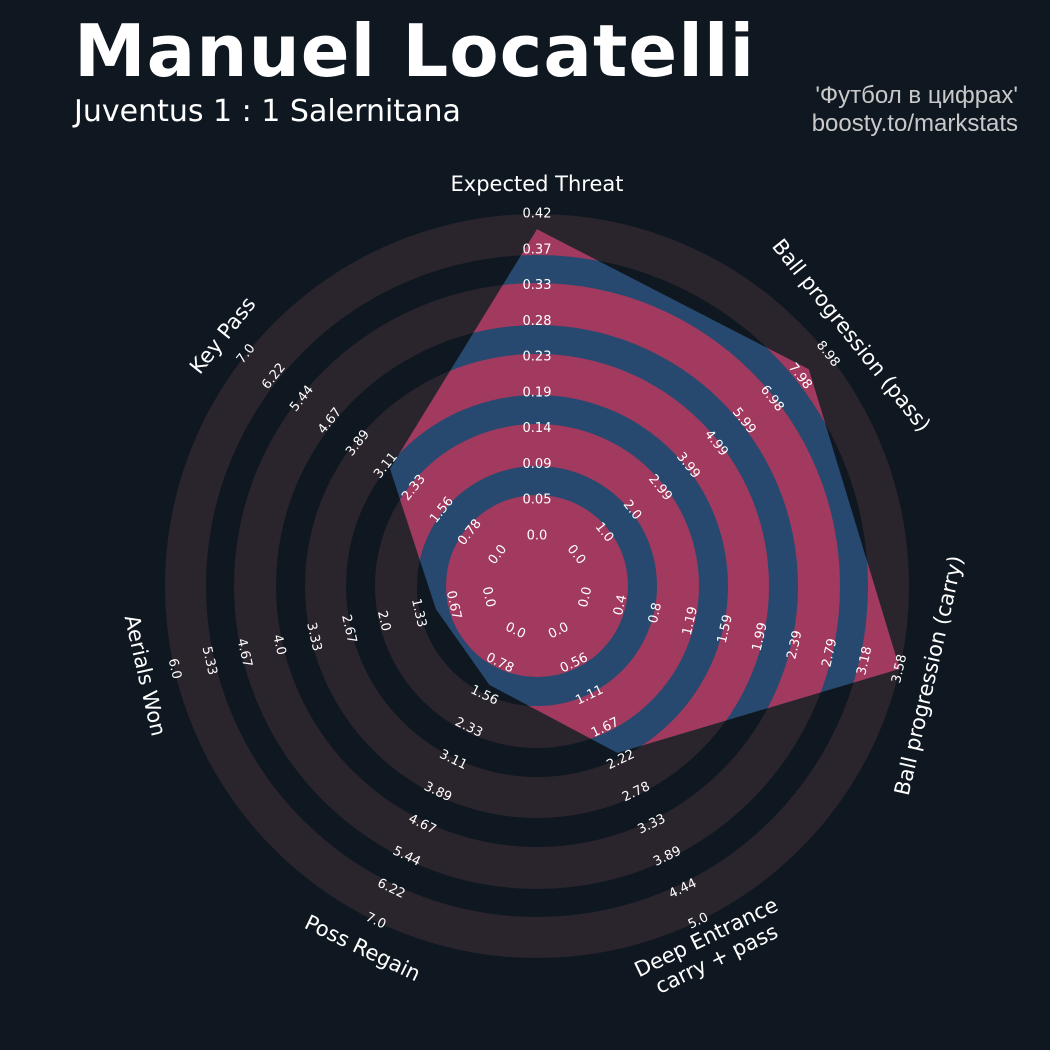 The height and width of the screenshot is (1050, 1050). What do you see at coordinates (537, 392) in the screenshot?
I see `tick-label: 0.19` at bounding box center [537, 392].